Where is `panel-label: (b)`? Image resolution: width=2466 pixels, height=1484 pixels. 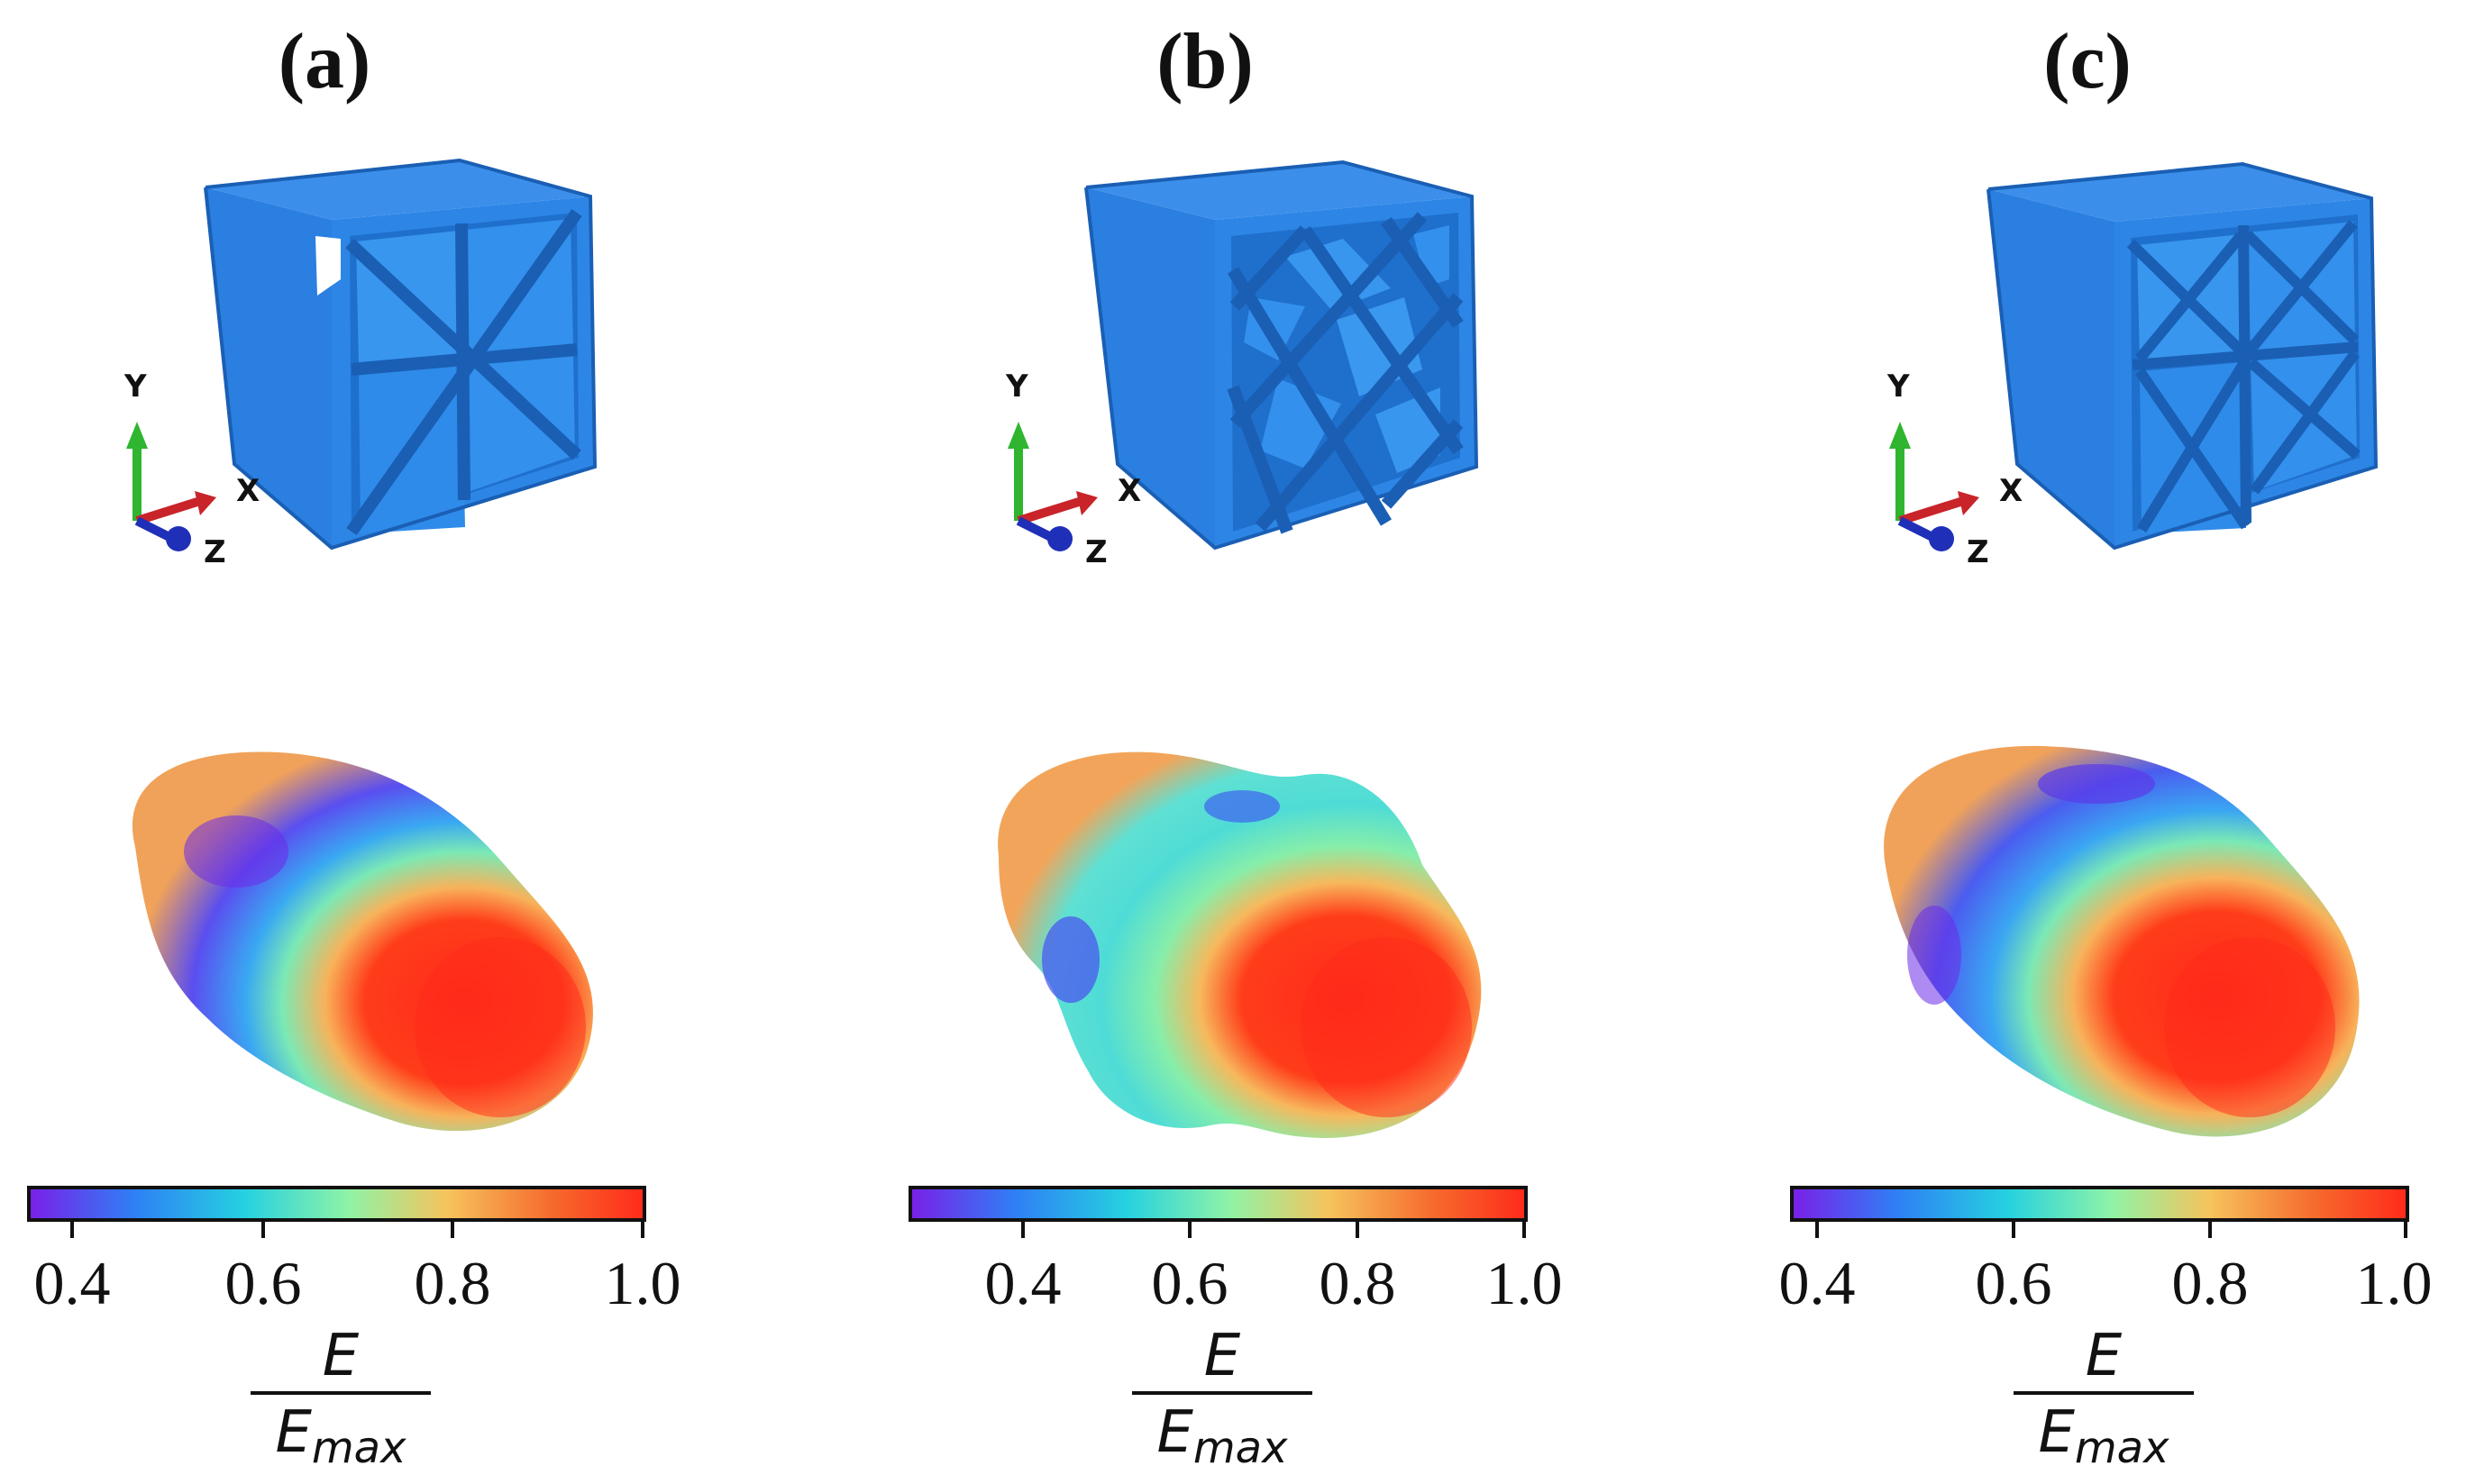 panel-label: (b) is located at coordinates (1205, 61).